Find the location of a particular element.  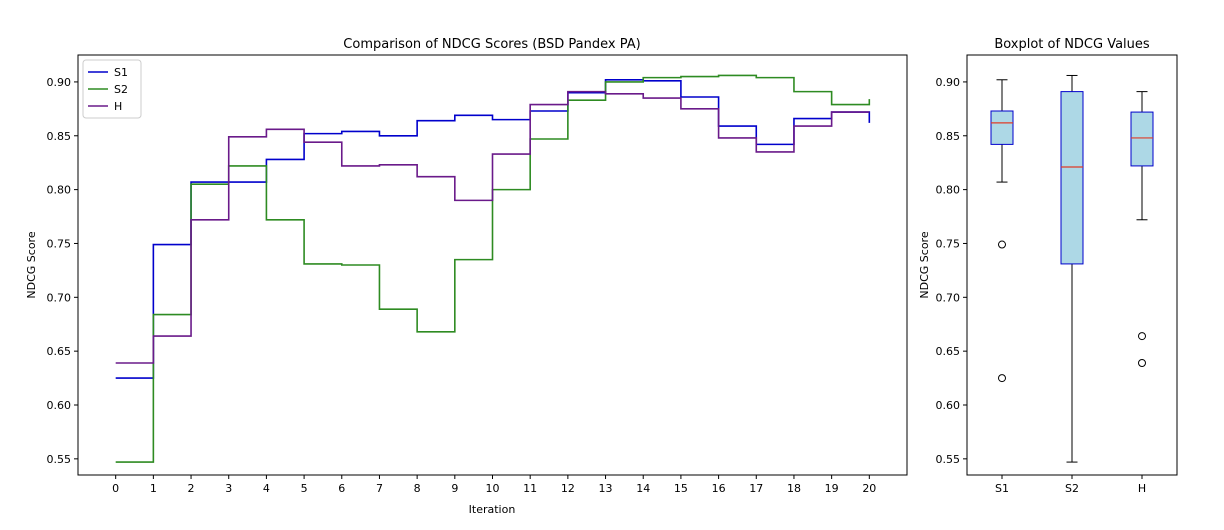

x-tick-label: 17 is located at coordinates (756, 488).